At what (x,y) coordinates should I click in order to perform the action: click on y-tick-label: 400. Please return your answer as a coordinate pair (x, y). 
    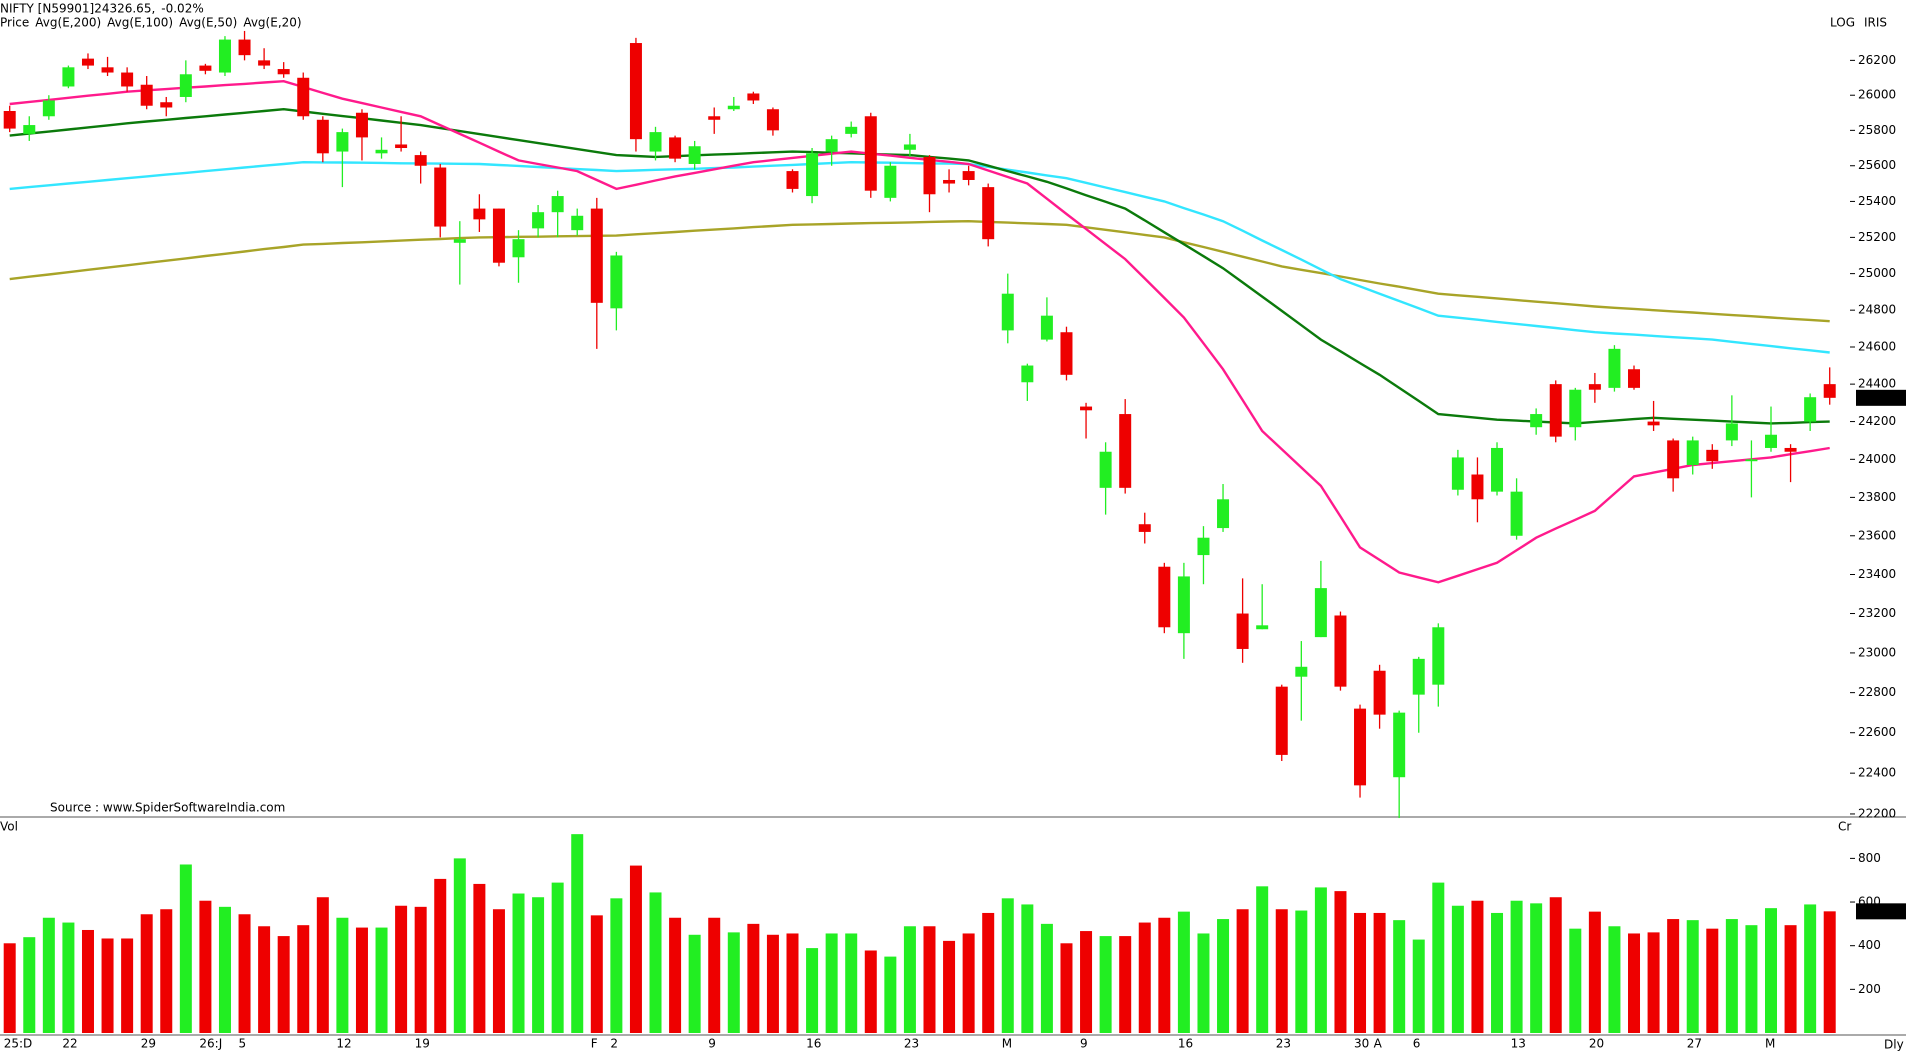
    Looking at the image, I should click on (1869, 945).